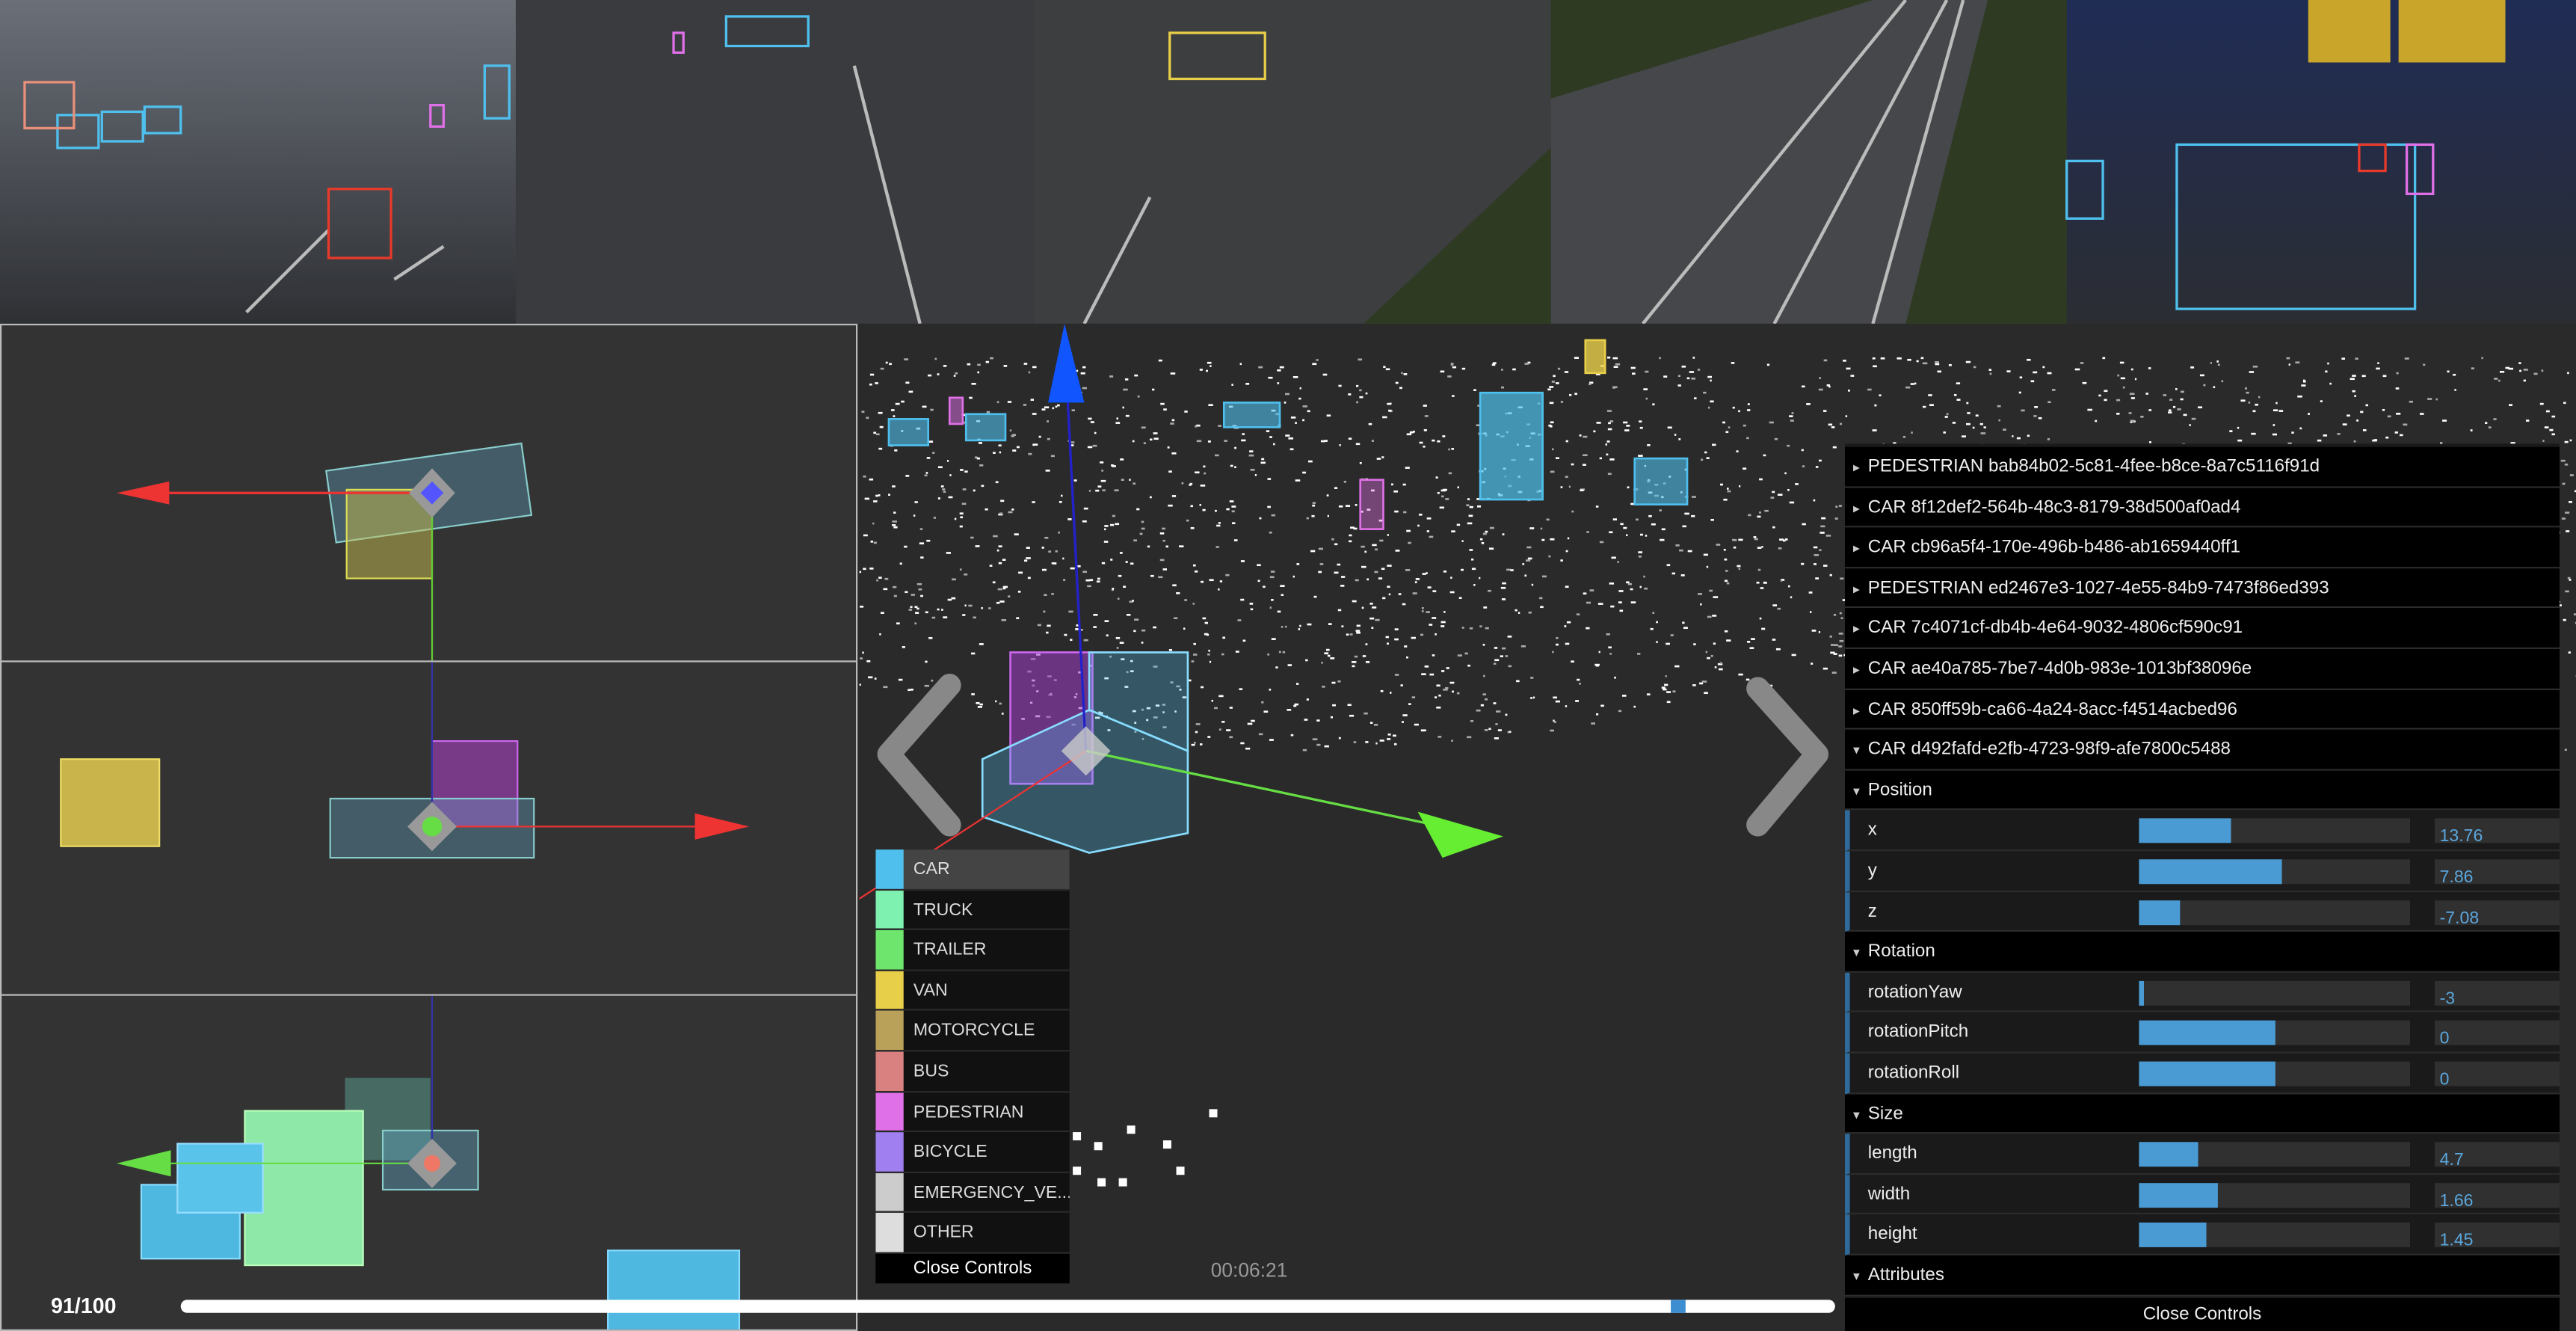 The width and height of the screenshot is (2576, 1331). Describe the element at coordinates (2497, 1237) in the screenshot. I see `field-value: 1.45` at that location.